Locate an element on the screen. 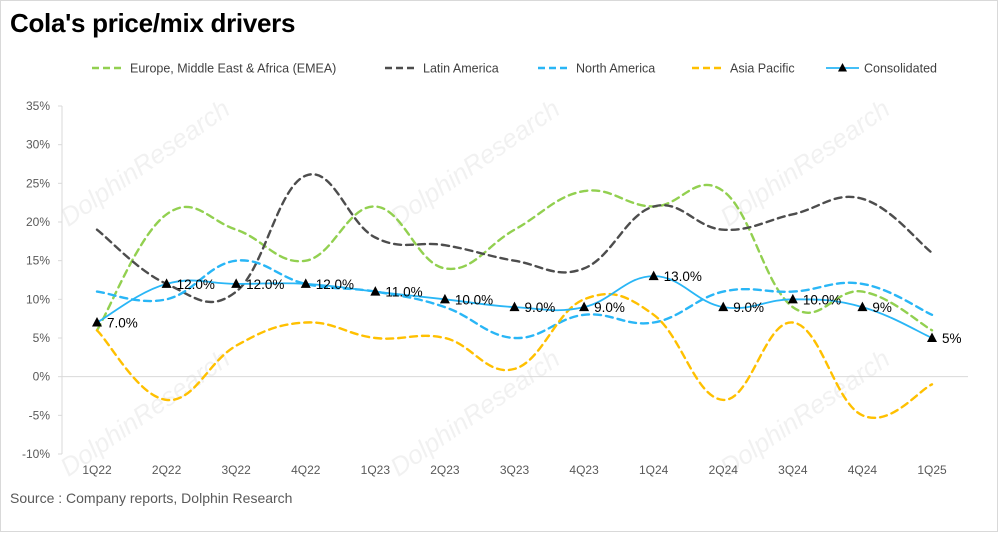 The width and height of the screenshot is (1000, 534). y-tick-label: 30% is located at coordinates (38, 145).